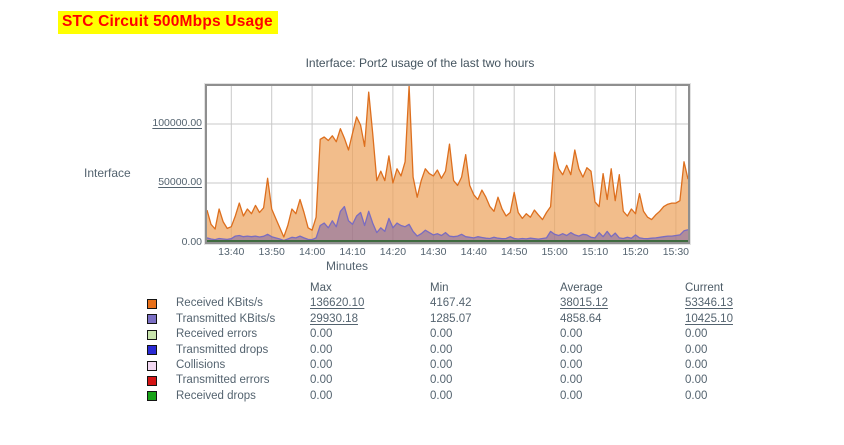  What do you see at coordinates (422, 397) in the screenshot?
I see `legend-row: Received drops 0.00 0.00 0.00 0.00` at bounding box center [422, 397].